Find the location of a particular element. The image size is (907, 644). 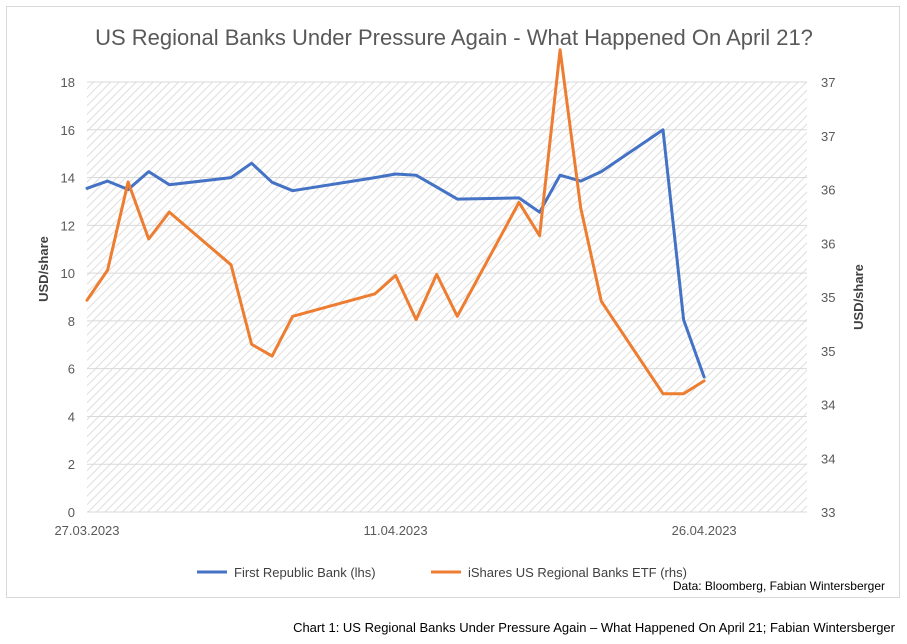

x-axis: 27.03.2023 11.04.2023 26.04.2023 is located at coordinates (395, 530).